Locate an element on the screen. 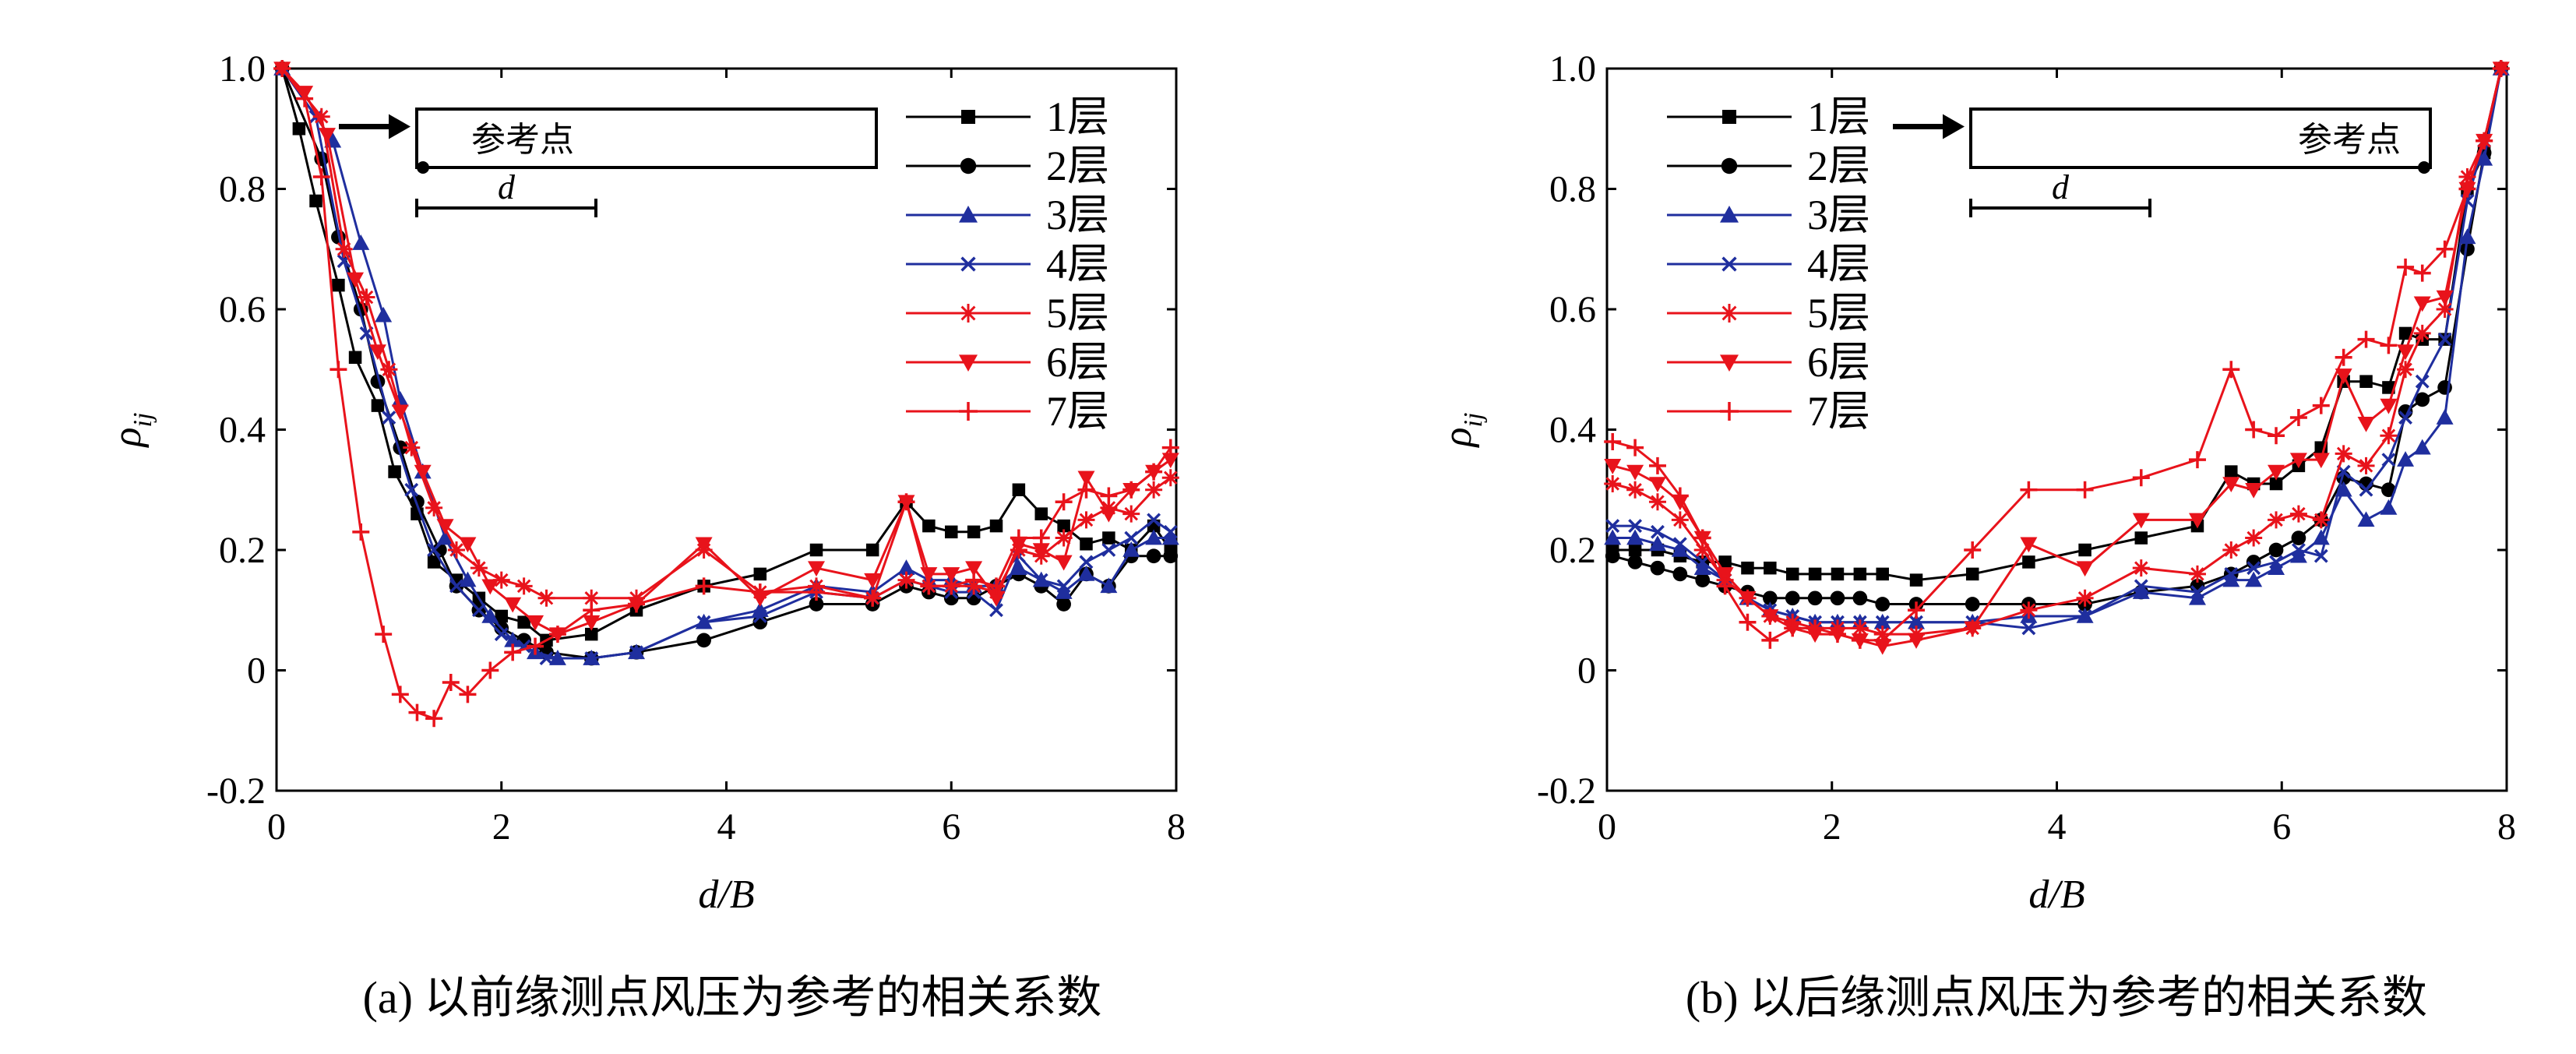 This screenshot has width=2576, height=1054. y-tick-label: -0.2 is located at coordinates (1566, 791).